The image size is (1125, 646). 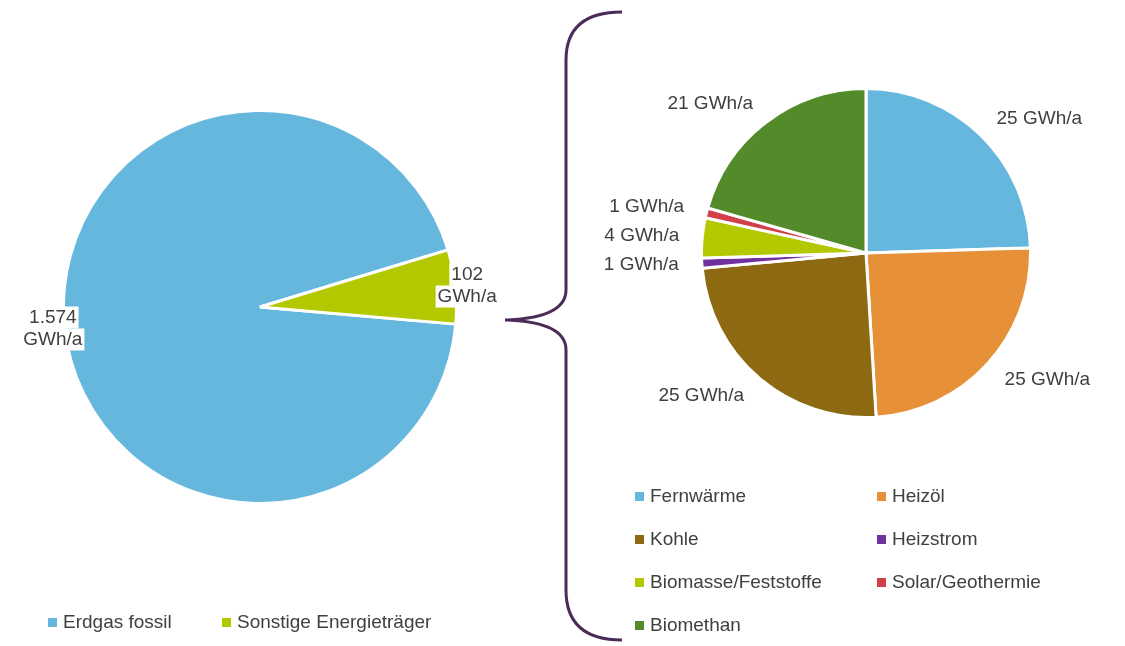 I want to click on data-label: 102 GWh/a, so click(x=467, y=284).